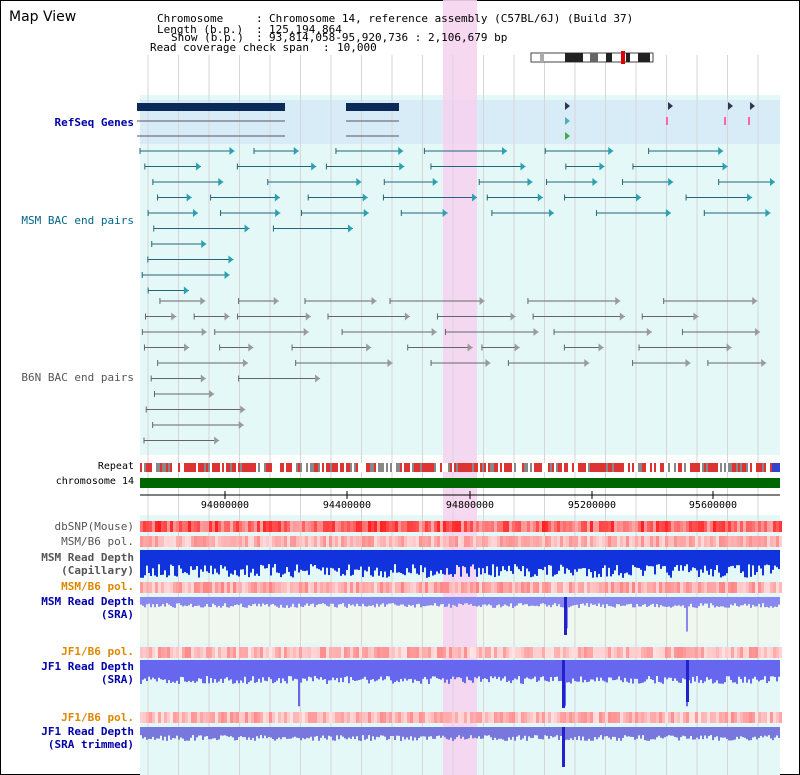 The image size is (800, 775). I want to click on jf1-depth-trim-label: JF1 Read Depth, so click(87, 731).